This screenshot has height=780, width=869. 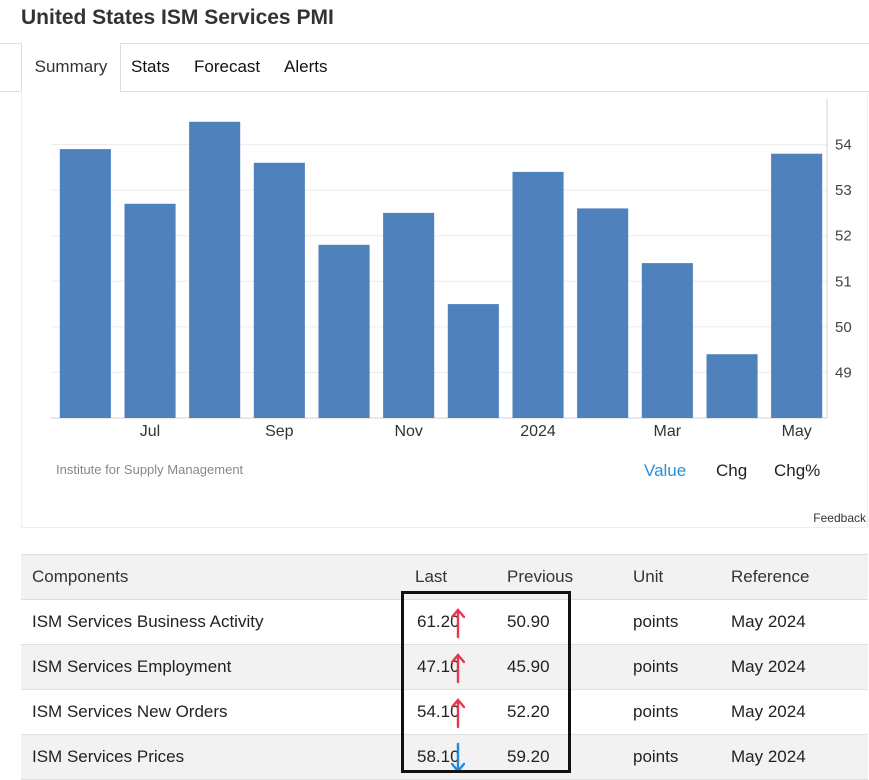 What do you see at coordinates (671, 577) in the screenshot?
I see `header-unit: Unit` at bounding box center [671, 577].